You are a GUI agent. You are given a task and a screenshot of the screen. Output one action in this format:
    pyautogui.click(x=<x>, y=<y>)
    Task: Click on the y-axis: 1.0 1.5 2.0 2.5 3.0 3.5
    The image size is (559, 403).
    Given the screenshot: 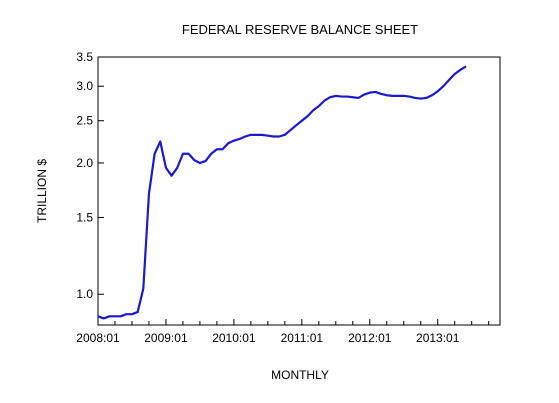 What is the action you would take?
    pyautogui.click(x=90, y=175)
    